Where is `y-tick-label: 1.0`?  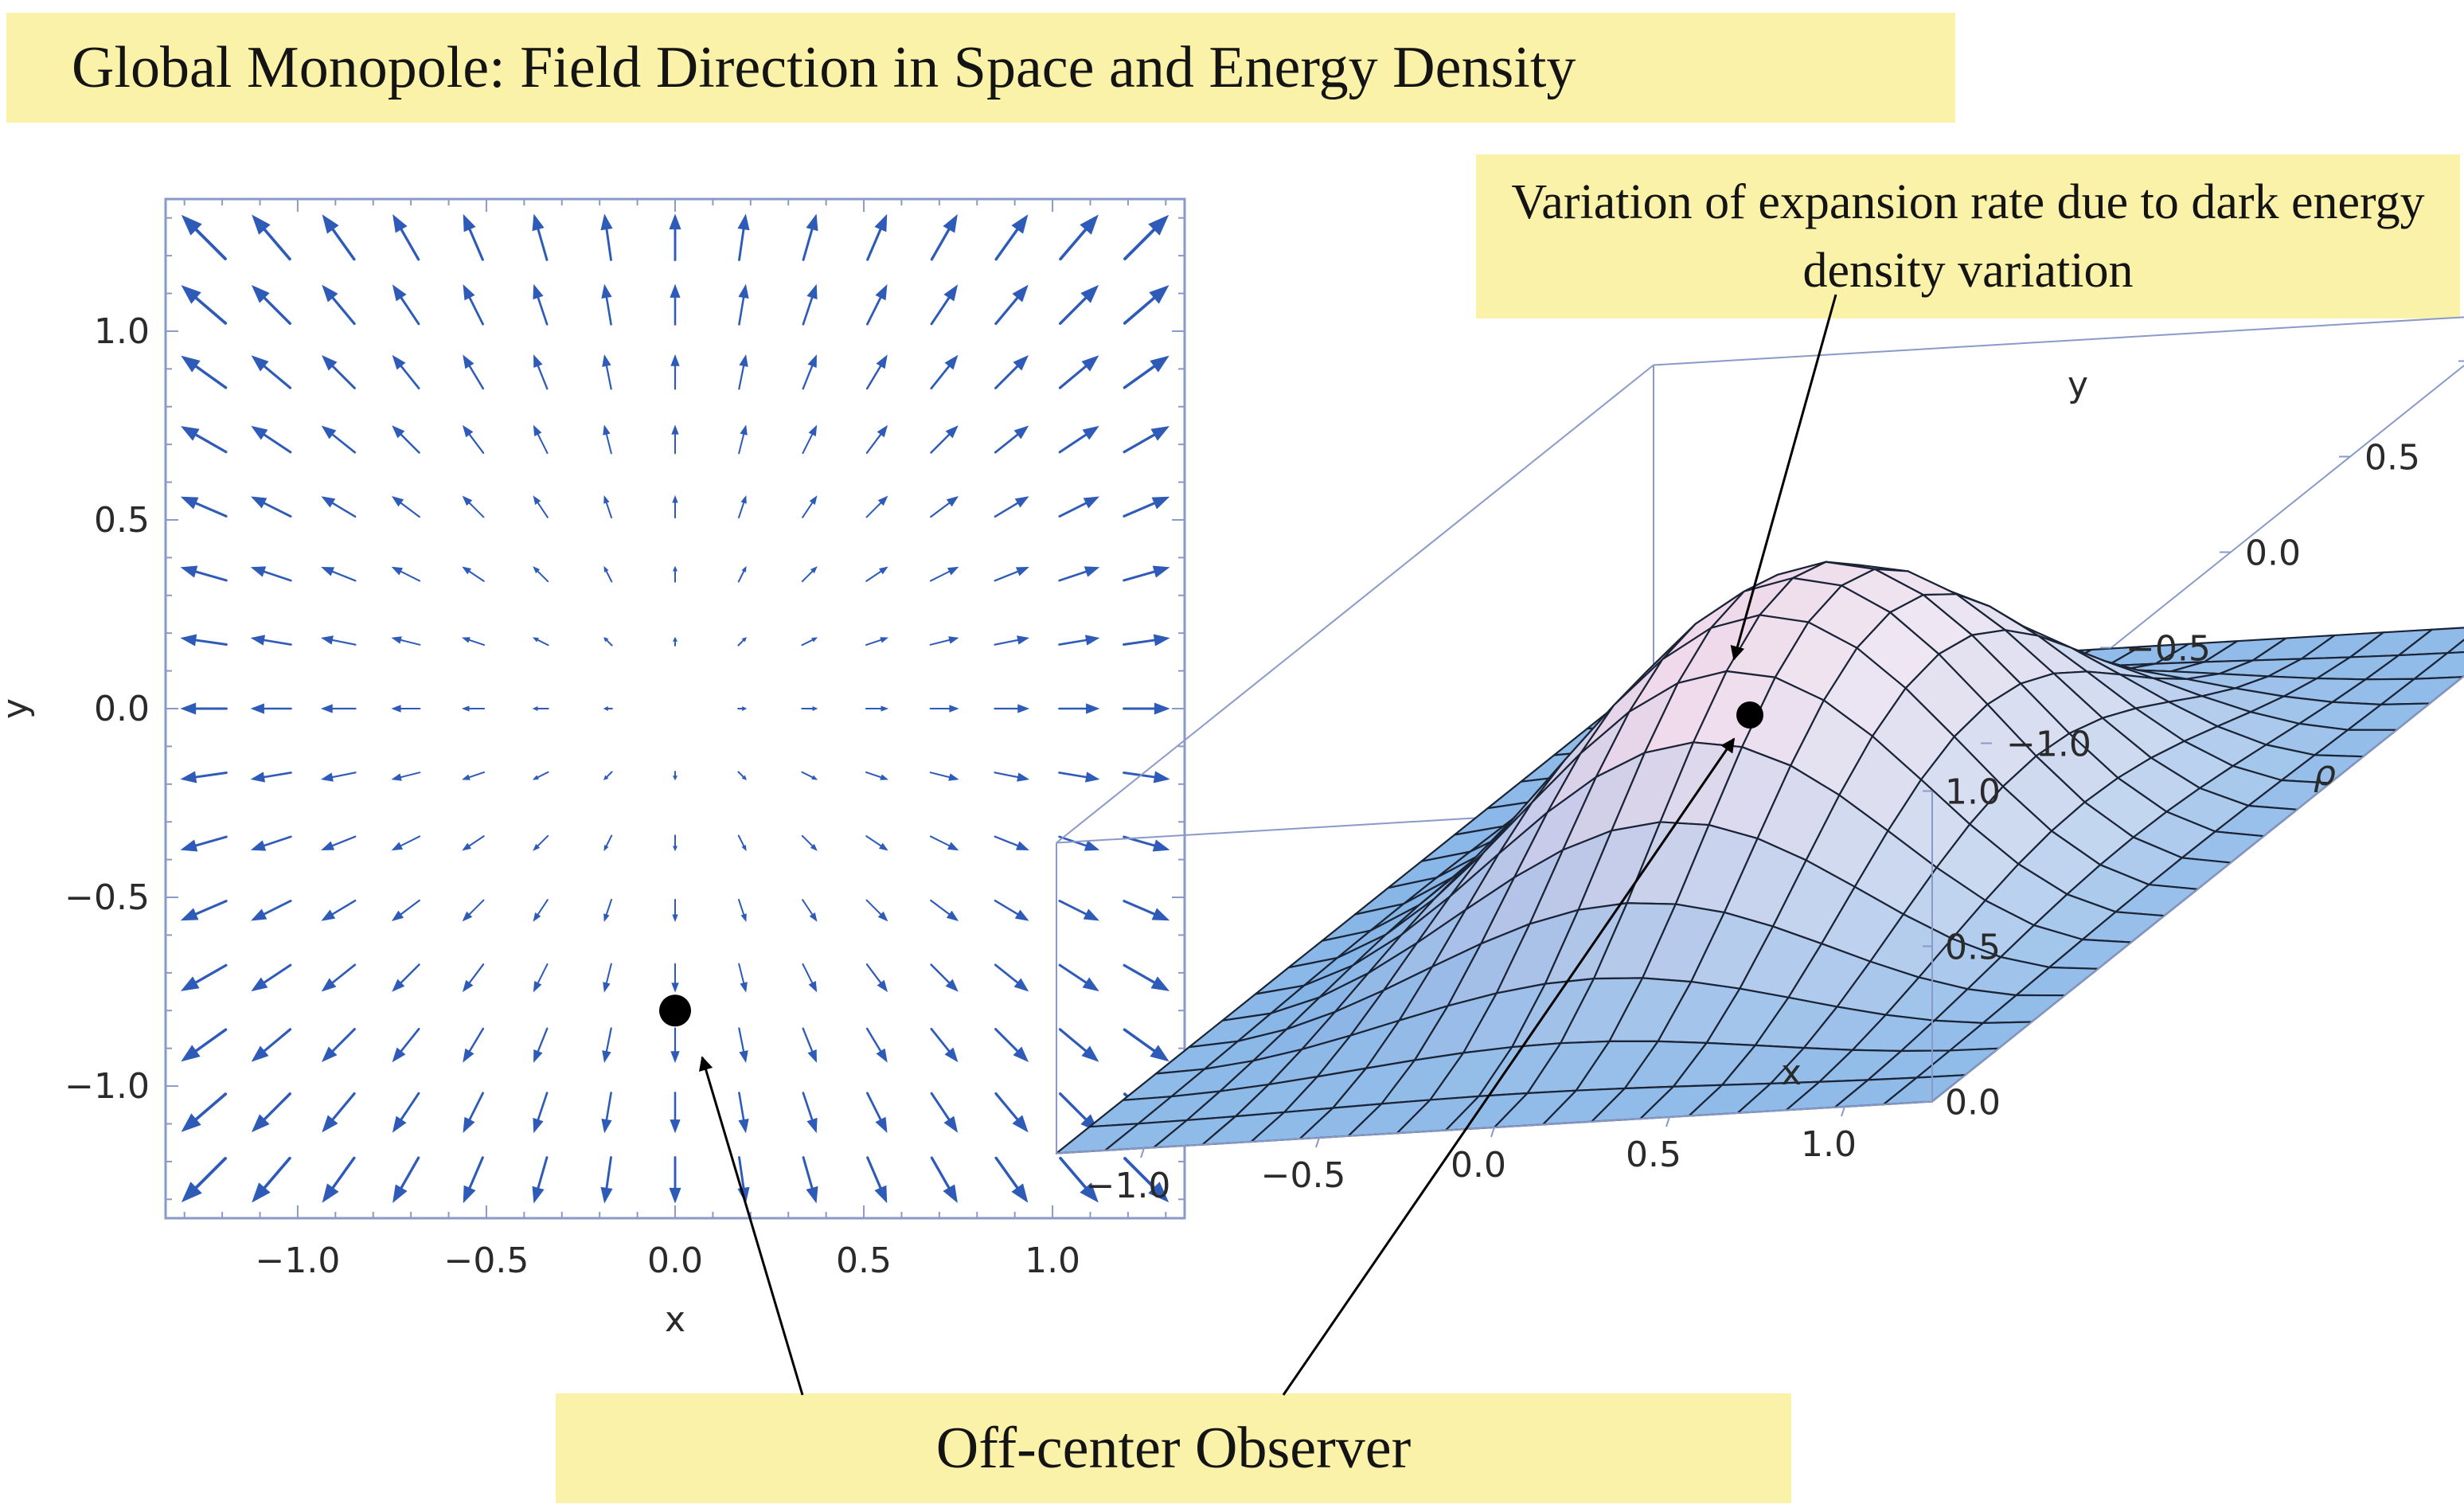 y-tick-label: 1.0 is located at coordinates (122, 332).